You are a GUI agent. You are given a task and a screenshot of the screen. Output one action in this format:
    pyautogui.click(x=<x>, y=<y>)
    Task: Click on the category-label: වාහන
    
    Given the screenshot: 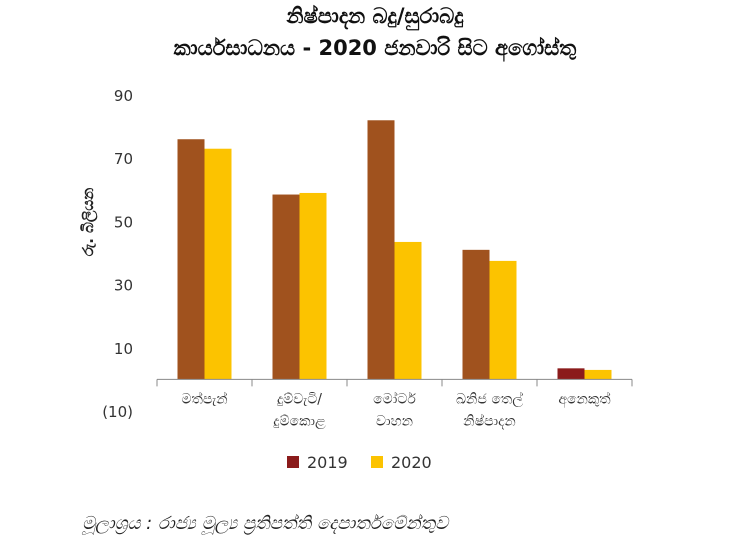 What is the action you would take?
    pyautogui.click(x=394, y=421)
    